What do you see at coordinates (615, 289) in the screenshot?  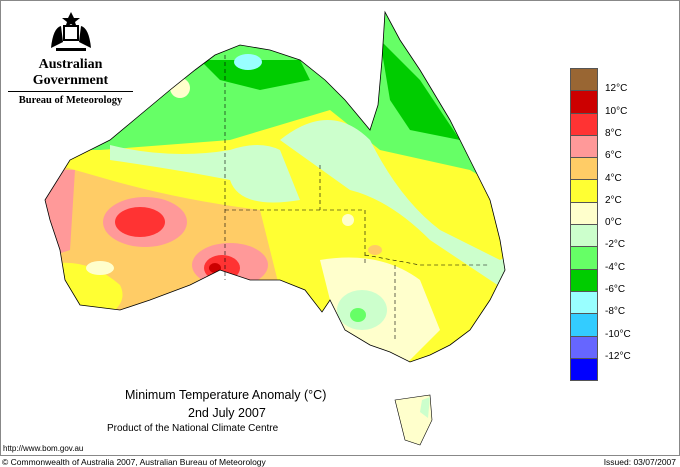 I see `legend-label: -6°C` at bounding box center [615, 289].